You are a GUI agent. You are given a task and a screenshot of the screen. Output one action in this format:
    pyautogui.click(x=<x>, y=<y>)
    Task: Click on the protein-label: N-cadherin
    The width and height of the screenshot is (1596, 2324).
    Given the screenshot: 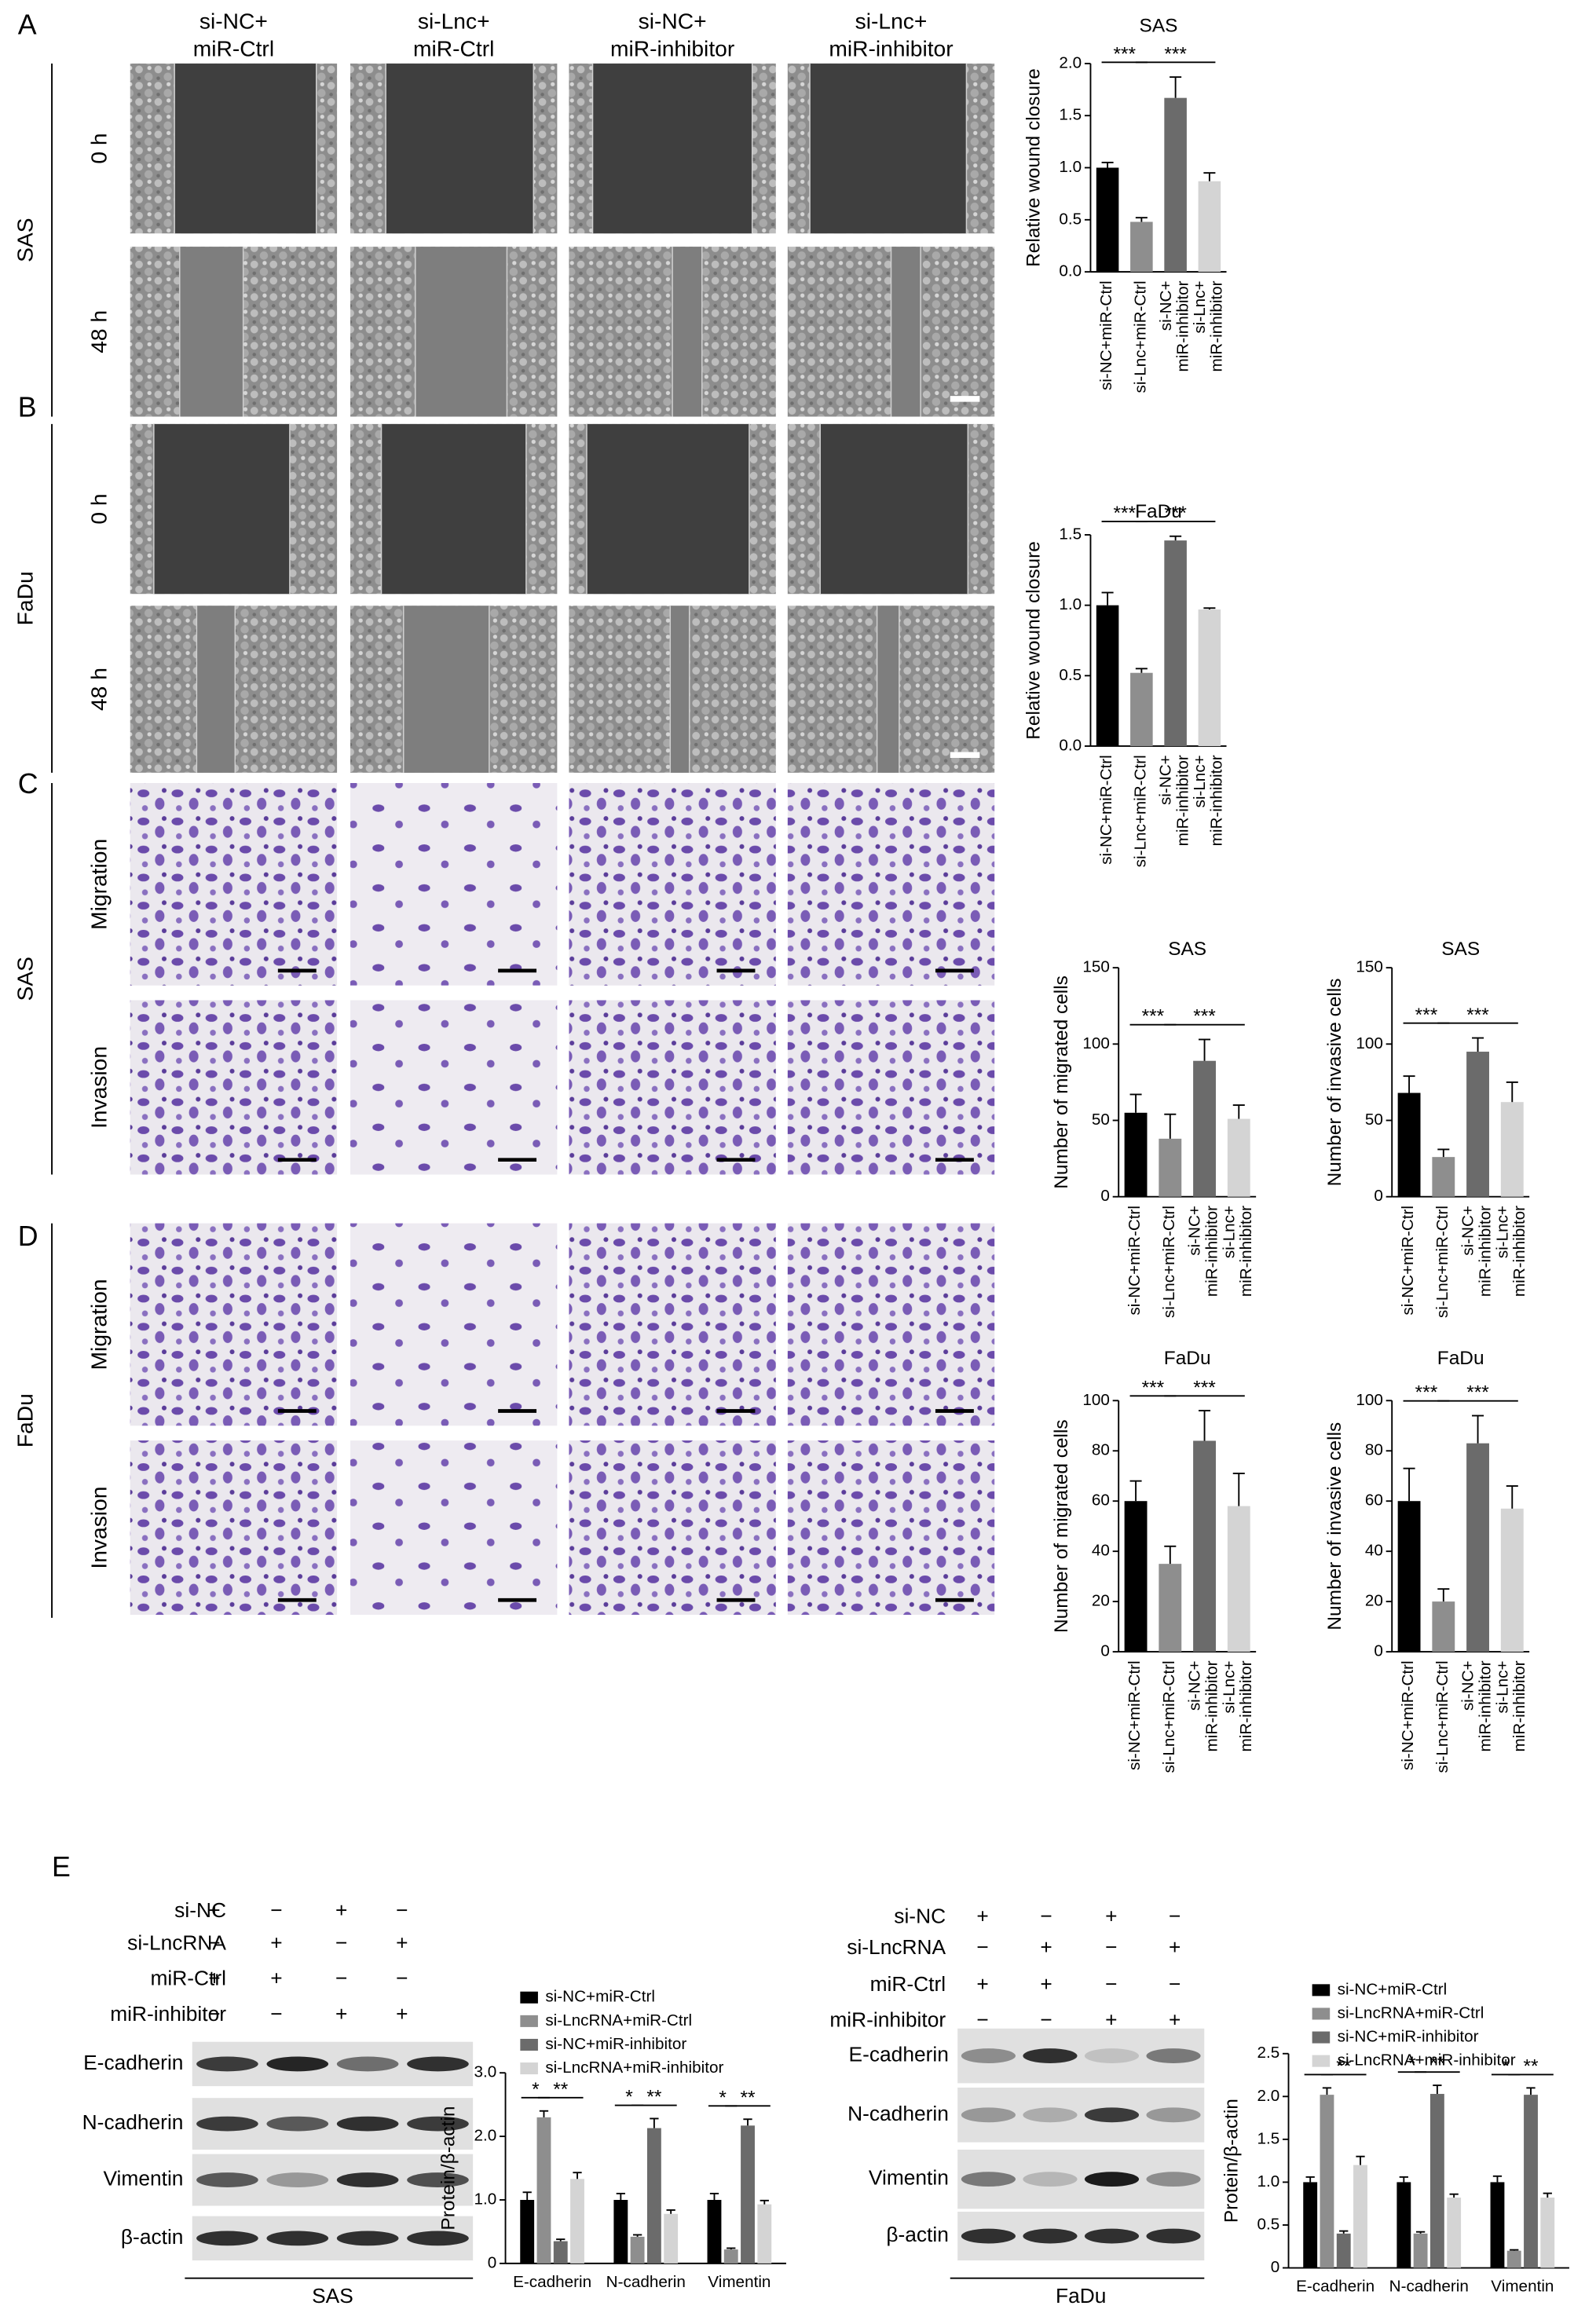 What is the action you would take?
    pyautogui.click(x=133, y=2122)
    